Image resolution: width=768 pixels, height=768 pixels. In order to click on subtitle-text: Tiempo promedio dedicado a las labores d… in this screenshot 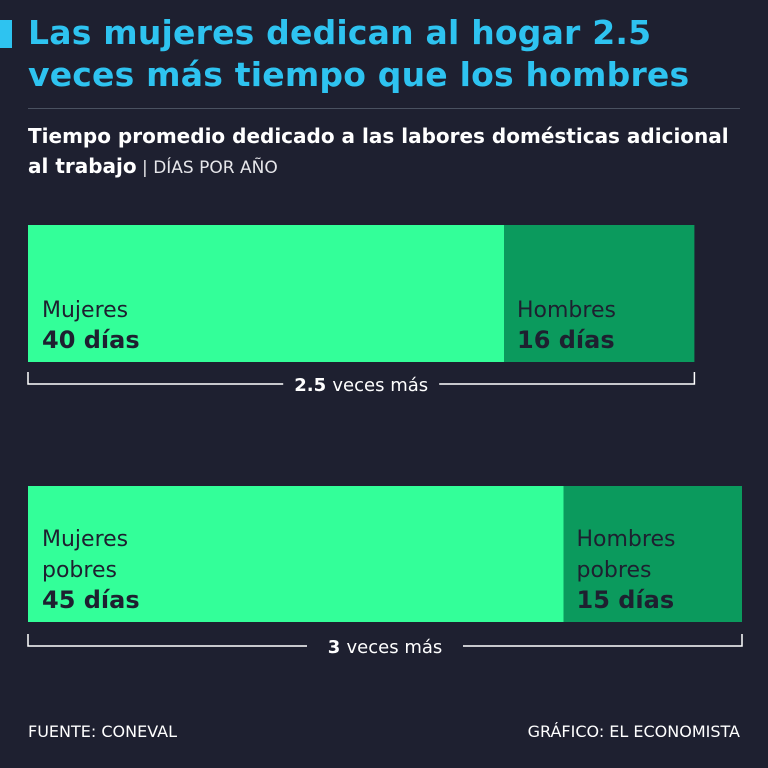, I will do `click(378, 151)`.